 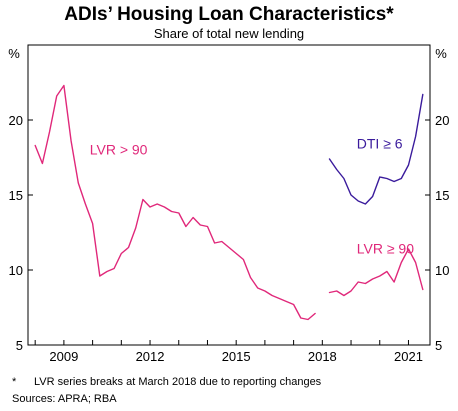 I want to click on y-tick-label-right: 20, so click(x=442, y=120).